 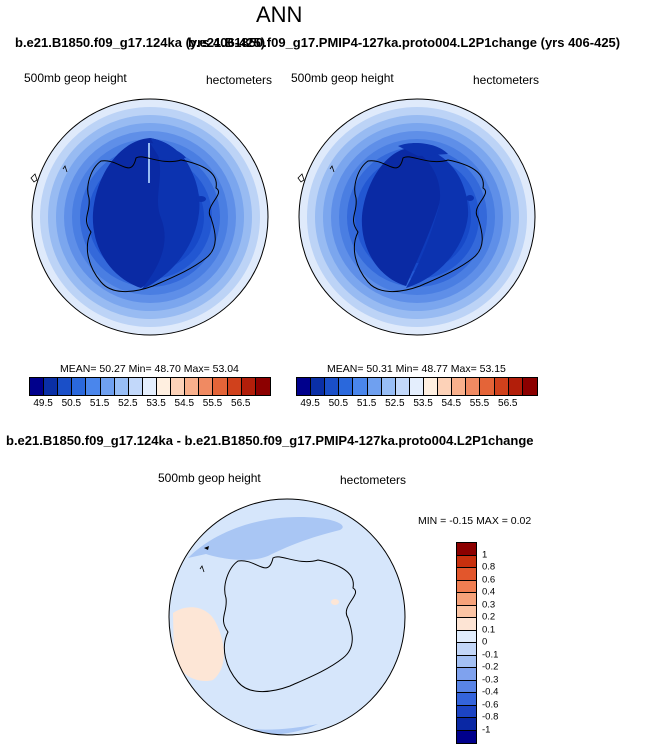 I want to click on colorbar-tick-label: -0.8, so click(x=490, y=717).